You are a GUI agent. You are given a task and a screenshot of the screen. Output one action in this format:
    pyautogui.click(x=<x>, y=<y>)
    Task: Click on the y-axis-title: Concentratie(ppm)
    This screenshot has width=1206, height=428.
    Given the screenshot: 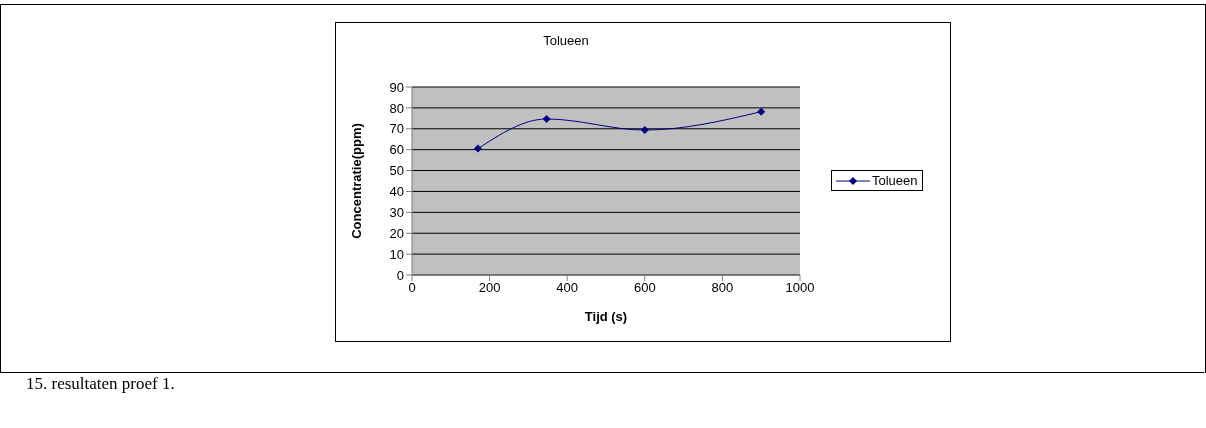 What is the action you would take?
    pyautogui.click(x=356, y=181)
    